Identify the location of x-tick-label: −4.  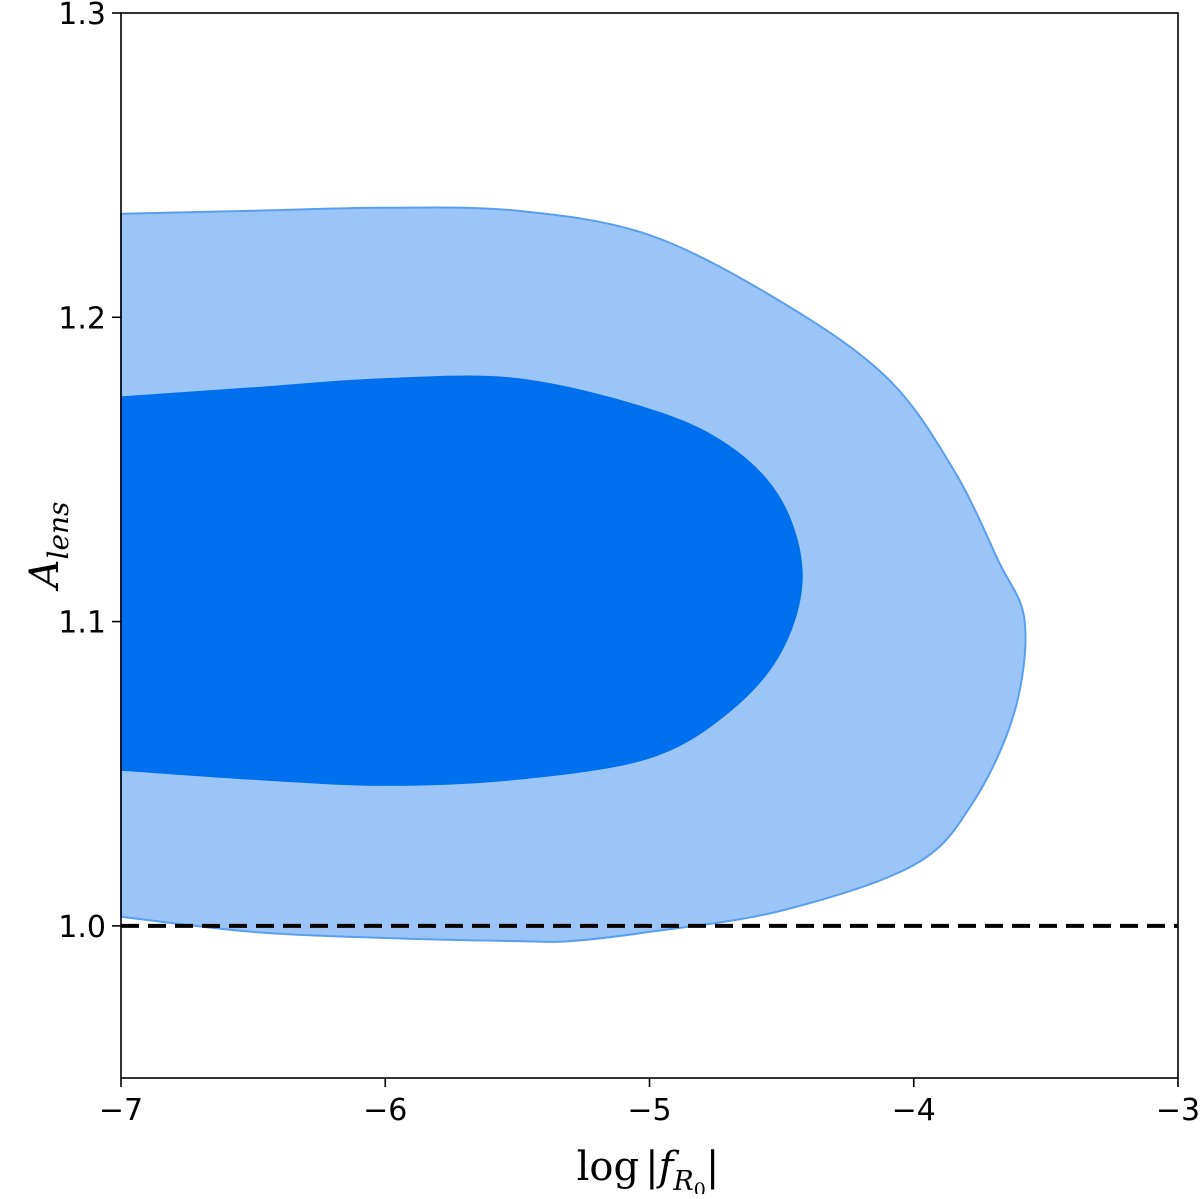
(914, 1110).